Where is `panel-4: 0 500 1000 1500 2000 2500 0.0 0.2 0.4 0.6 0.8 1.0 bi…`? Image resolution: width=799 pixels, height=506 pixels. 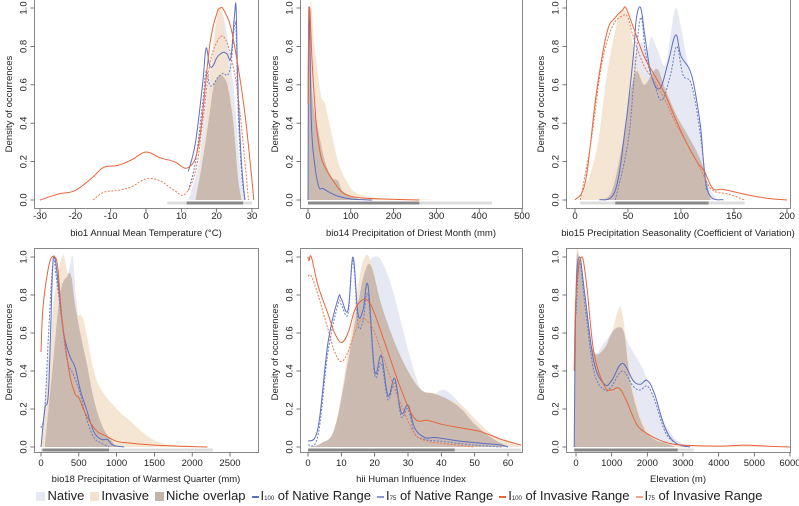
panel-4: 0 500 1000 1500 2000 2500 0.0 0.2 0.4 0.6 0.8 1.0 bi… is located at coordinates (131, 366).